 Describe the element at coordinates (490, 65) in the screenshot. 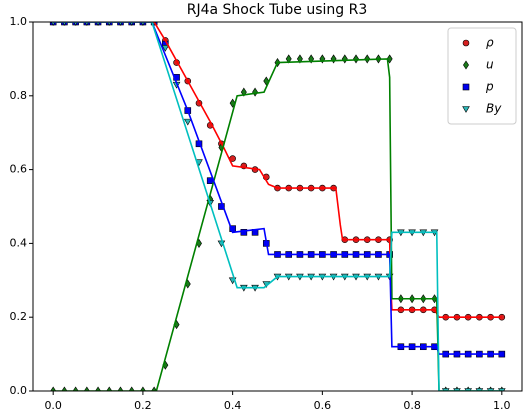

I see `legend-label: u` at that location.